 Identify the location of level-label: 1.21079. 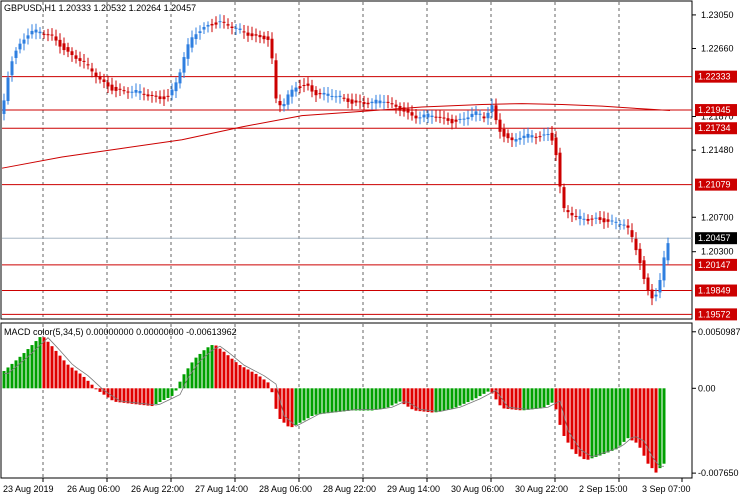
(714, 185).